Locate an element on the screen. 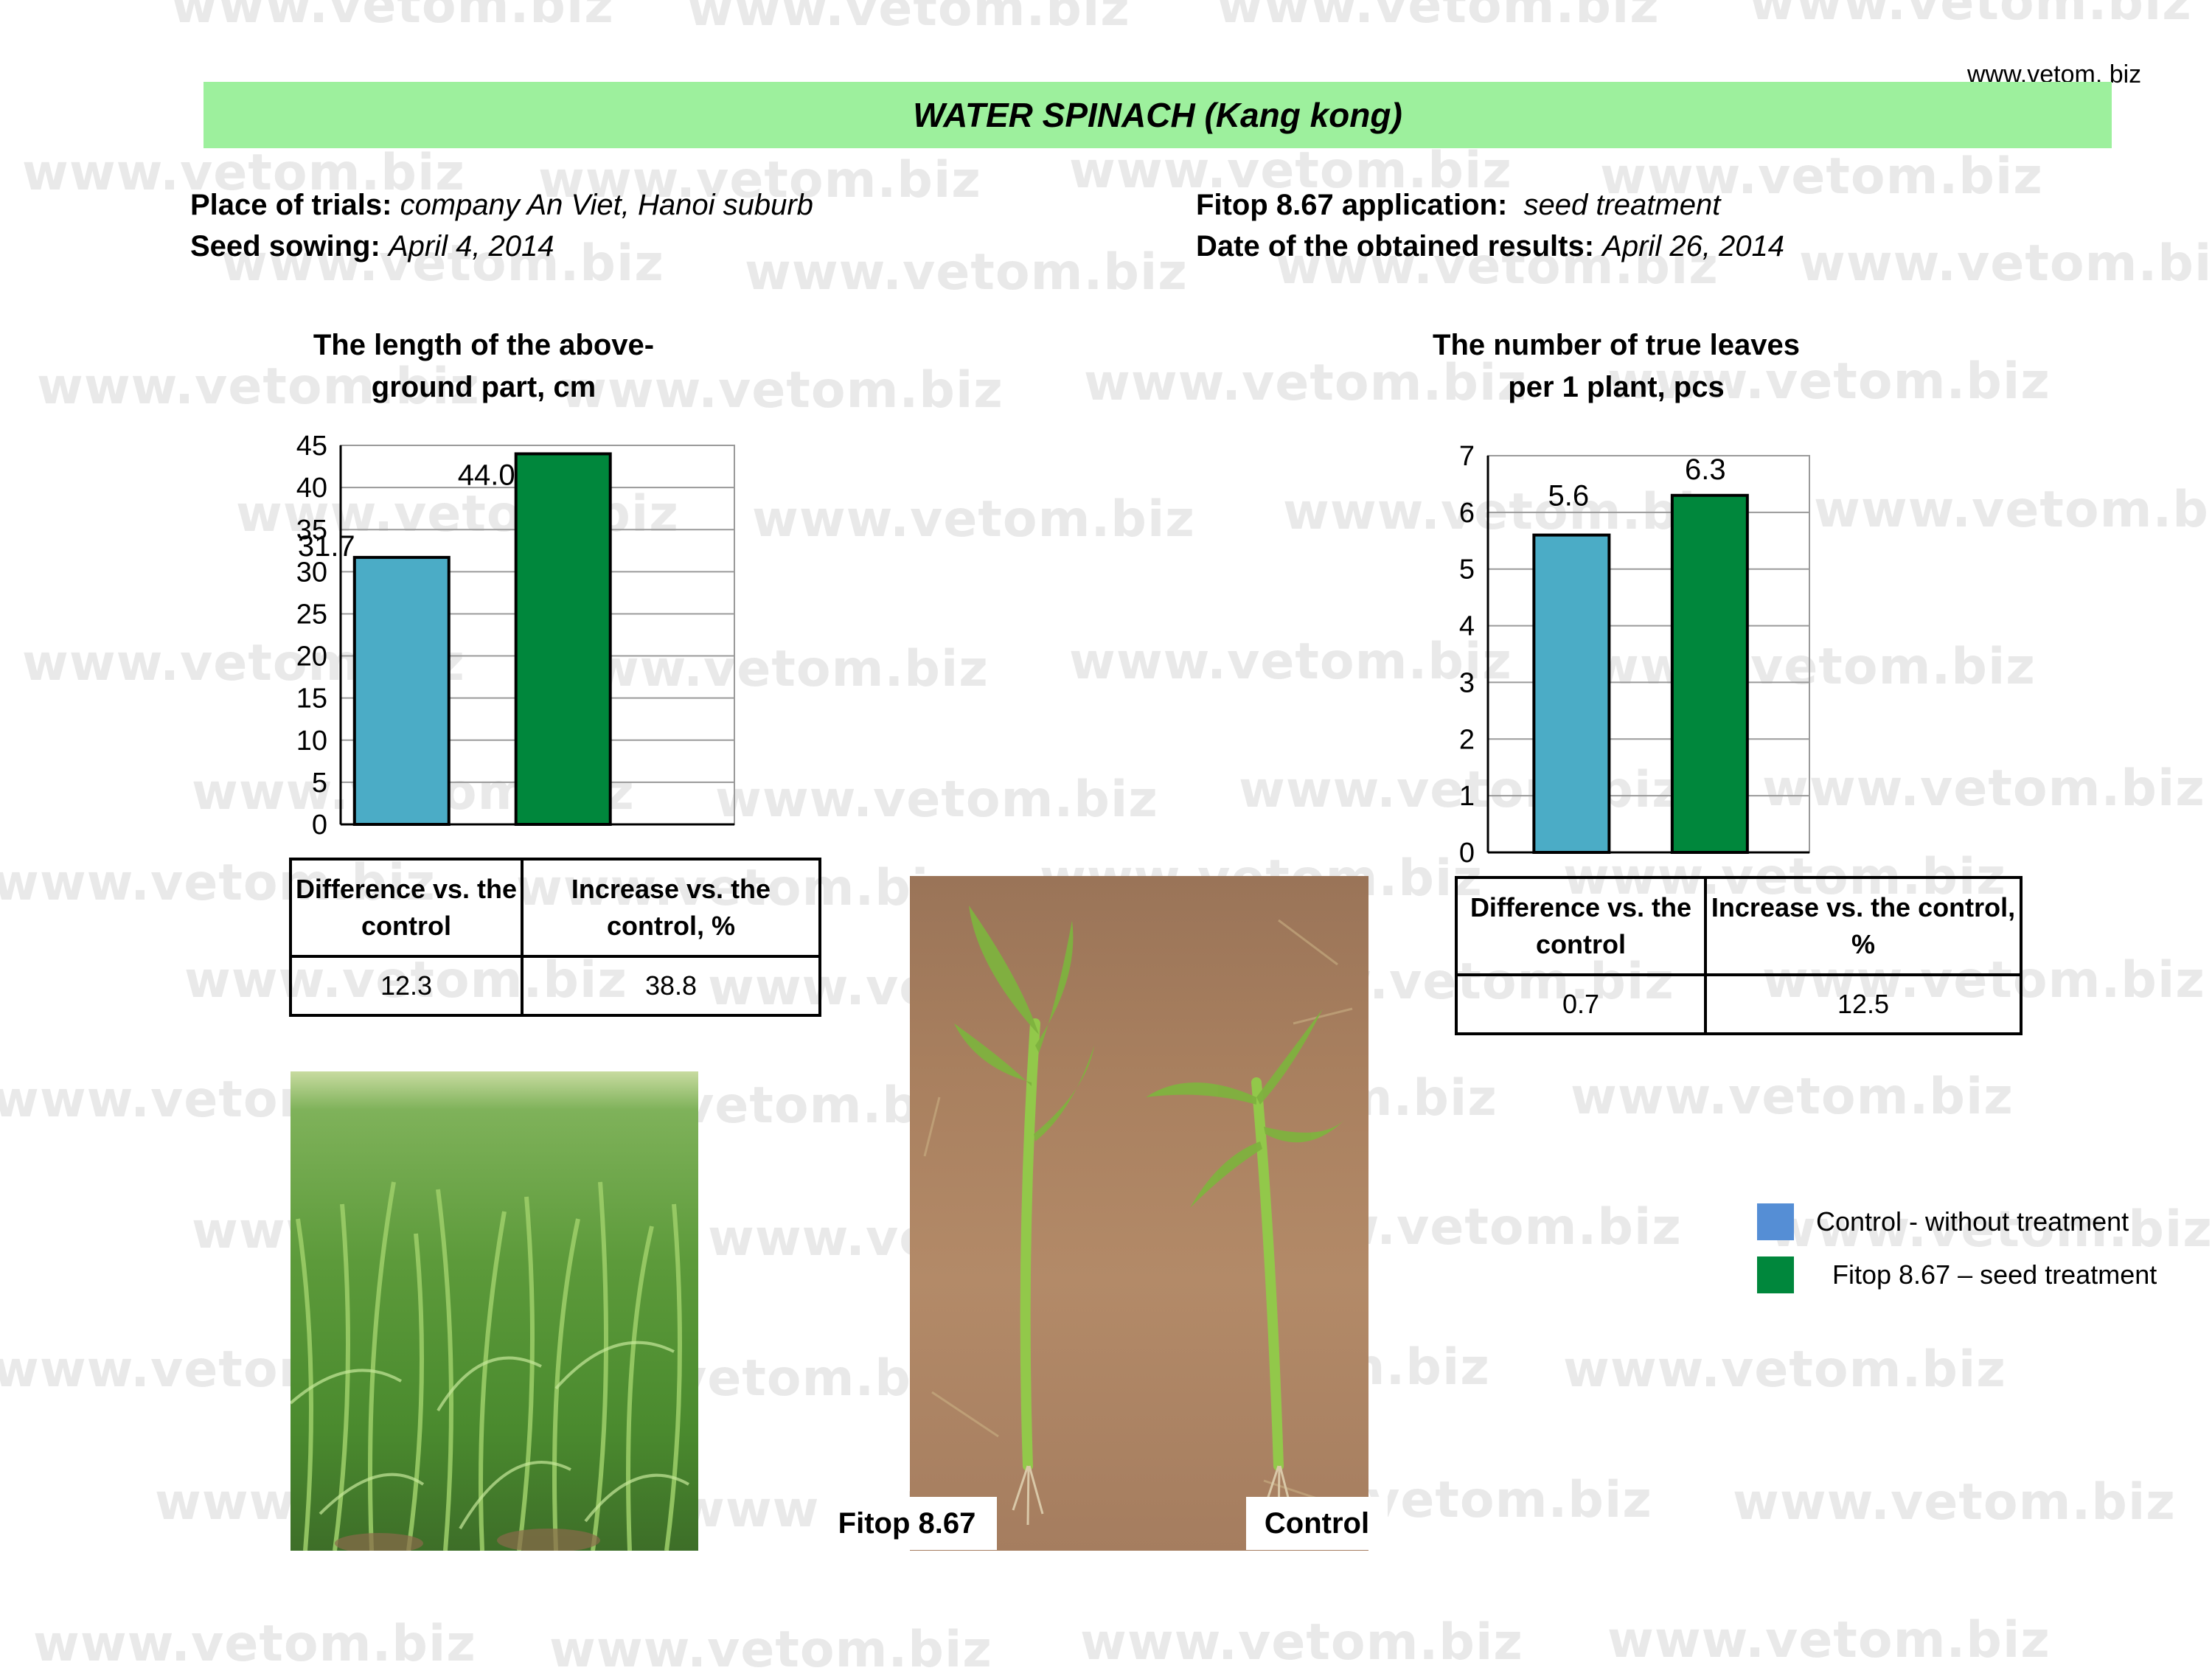 The width and height of the screenshot is (2212, 1679). length-chart-ytick-label: 0 is located at coordinates (319, 825).